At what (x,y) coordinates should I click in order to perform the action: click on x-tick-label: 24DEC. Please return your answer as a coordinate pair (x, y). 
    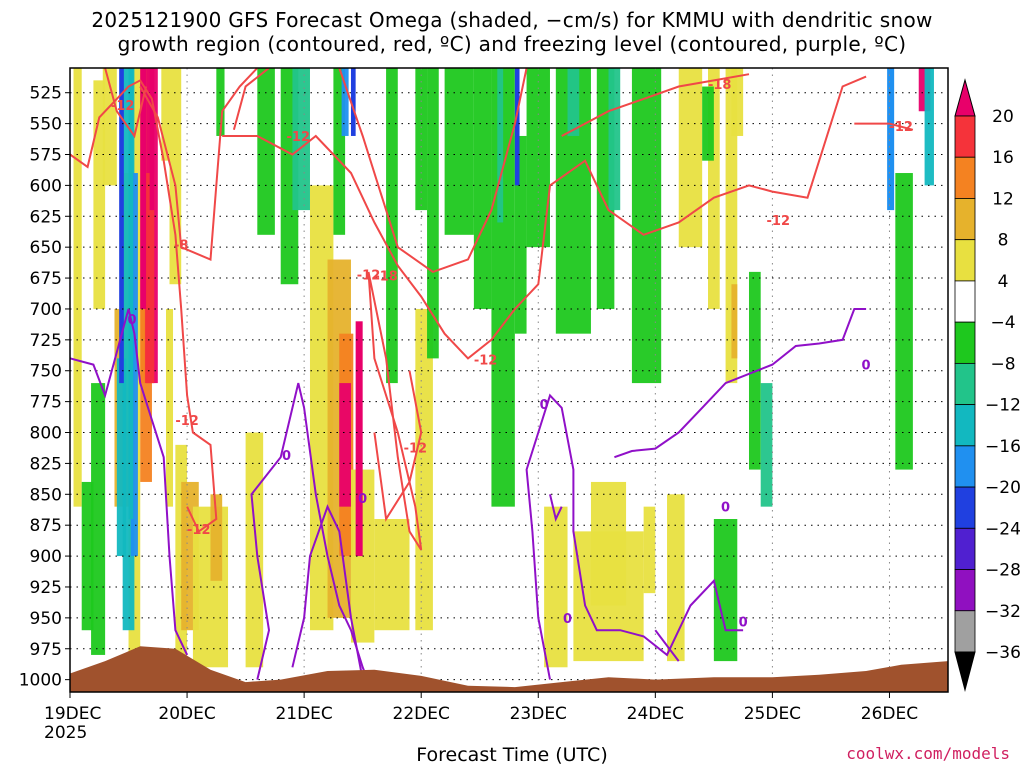
    Looking at the image, I should click on (655, 714).